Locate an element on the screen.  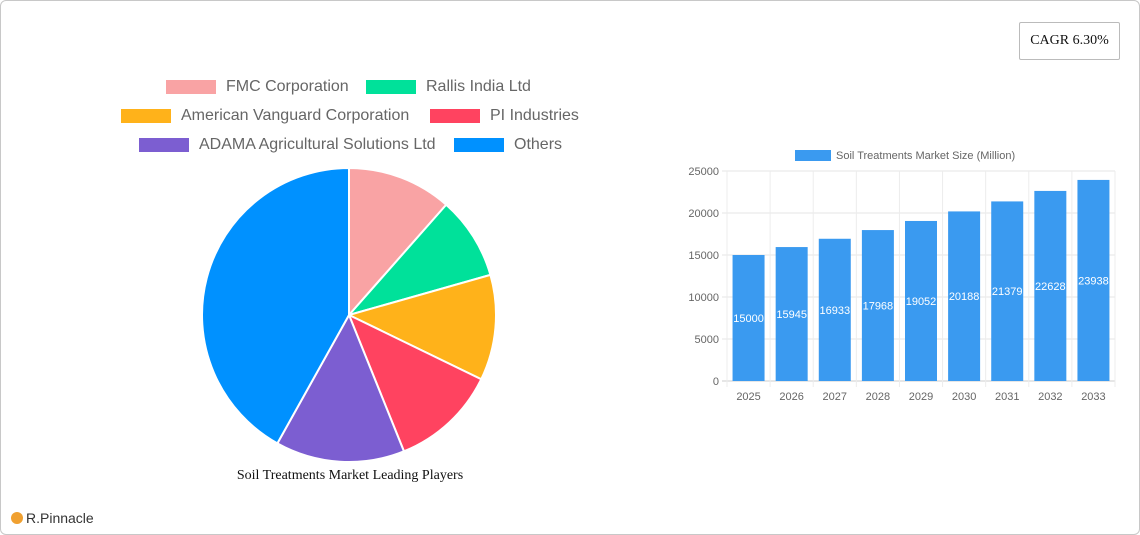
x-tick-label: 2029 is located at coordinates (921, 397).